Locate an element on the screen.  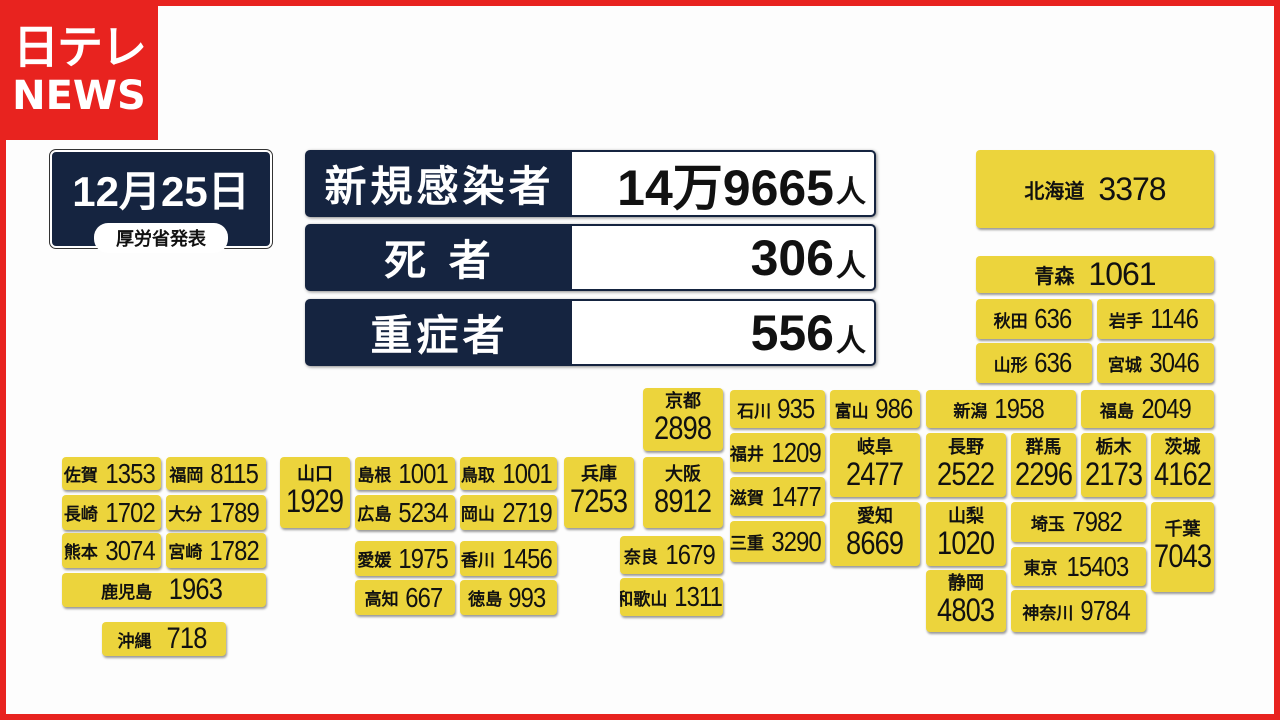
prefecture-tile: 山口 1929 is located at coordinates (315, 492).